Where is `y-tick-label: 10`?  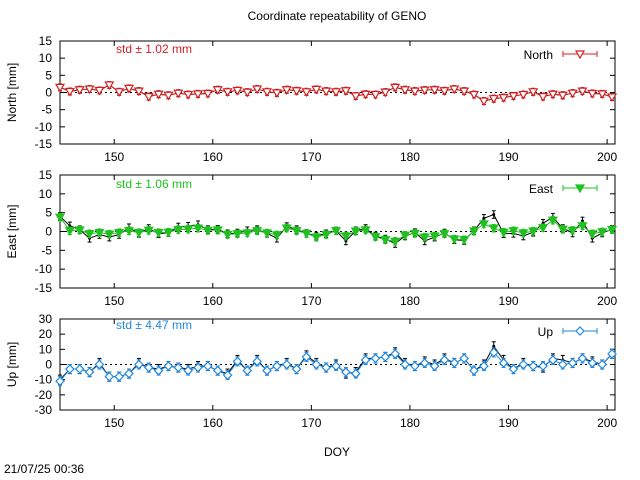 y-tick-label: 10 is located at coordinates (46, 58).